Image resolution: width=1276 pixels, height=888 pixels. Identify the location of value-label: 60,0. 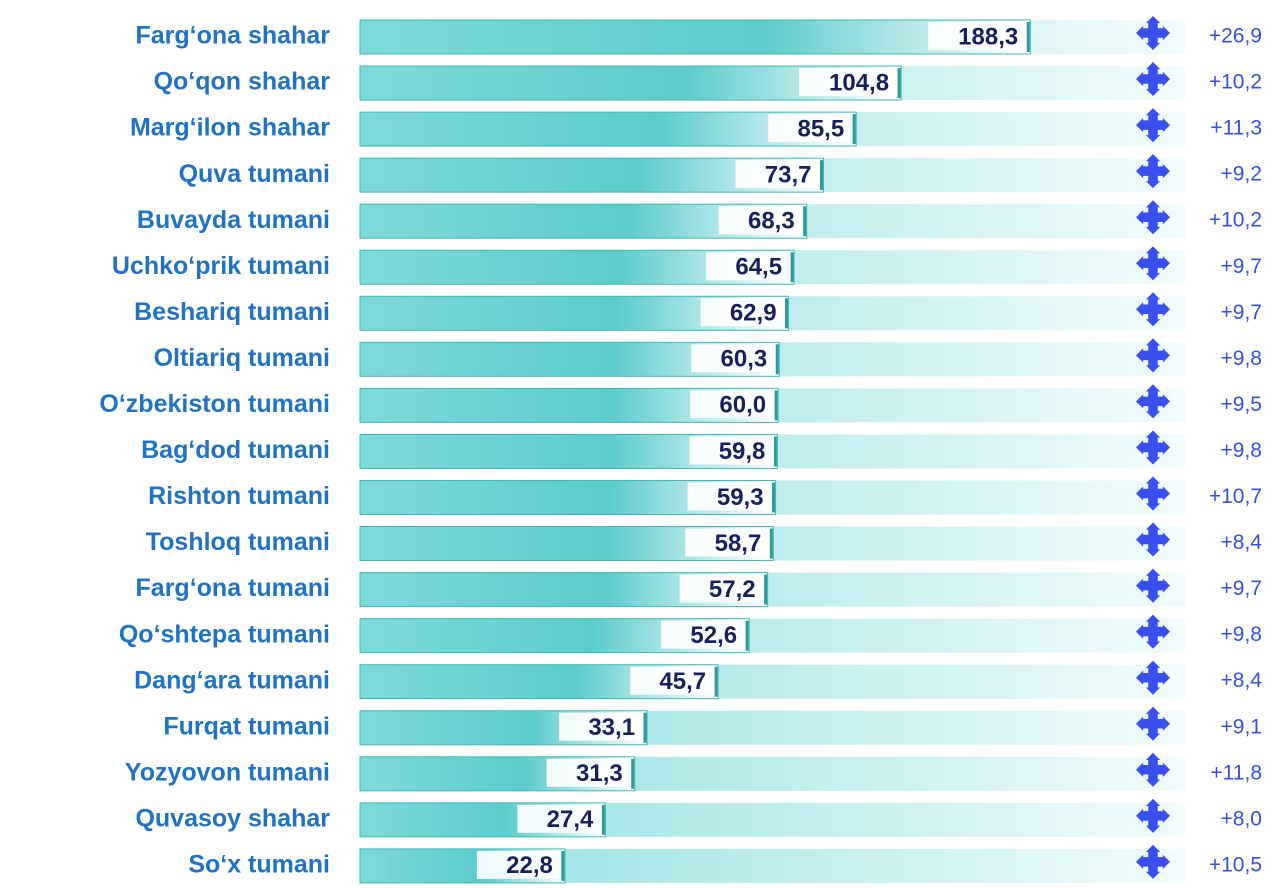
(742, 405).